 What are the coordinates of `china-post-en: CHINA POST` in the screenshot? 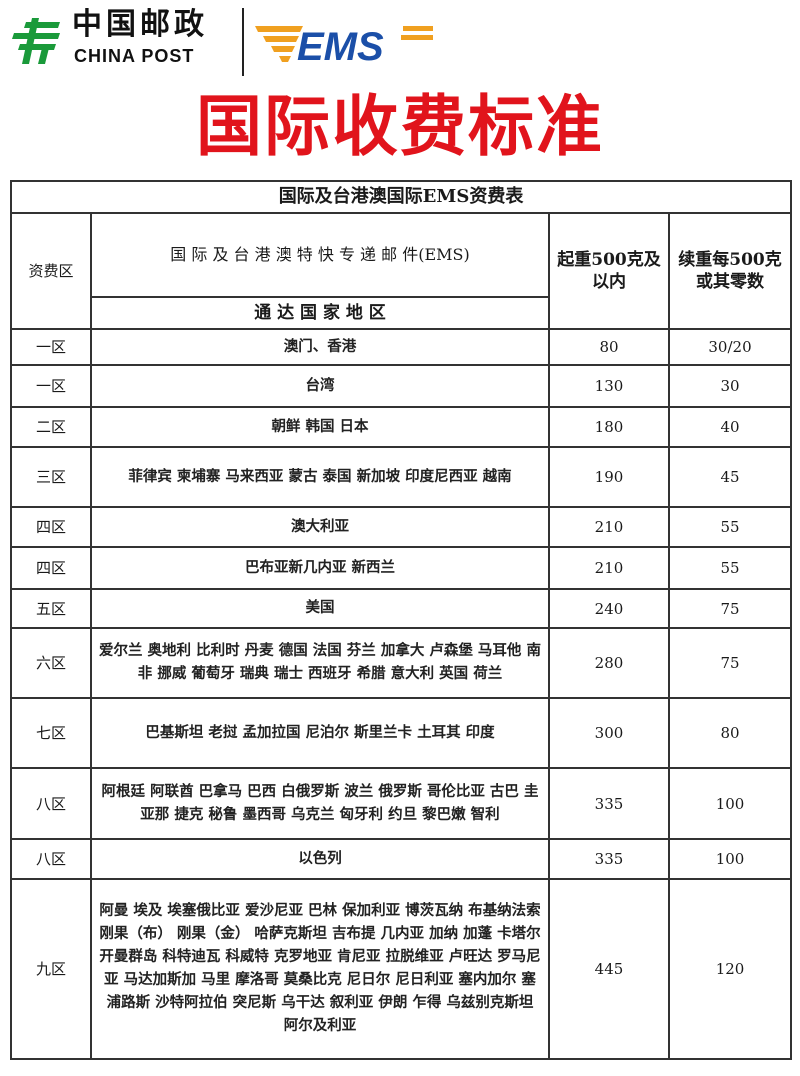 It's located at (134, 56).